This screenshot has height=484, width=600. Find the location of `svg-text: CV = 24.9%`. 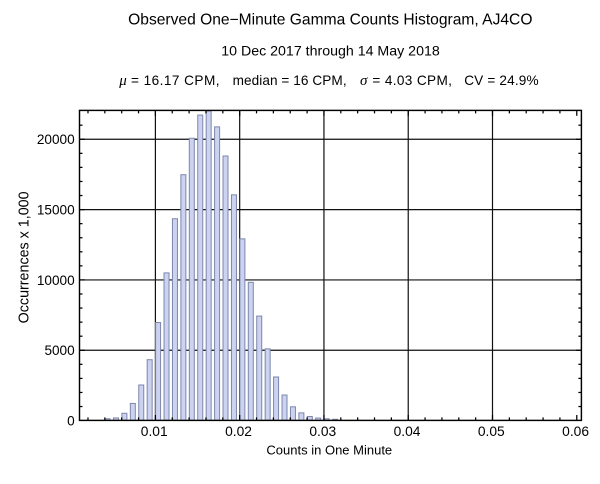

svg-text: CV = 24.9% is located at coordinates (501, 80).